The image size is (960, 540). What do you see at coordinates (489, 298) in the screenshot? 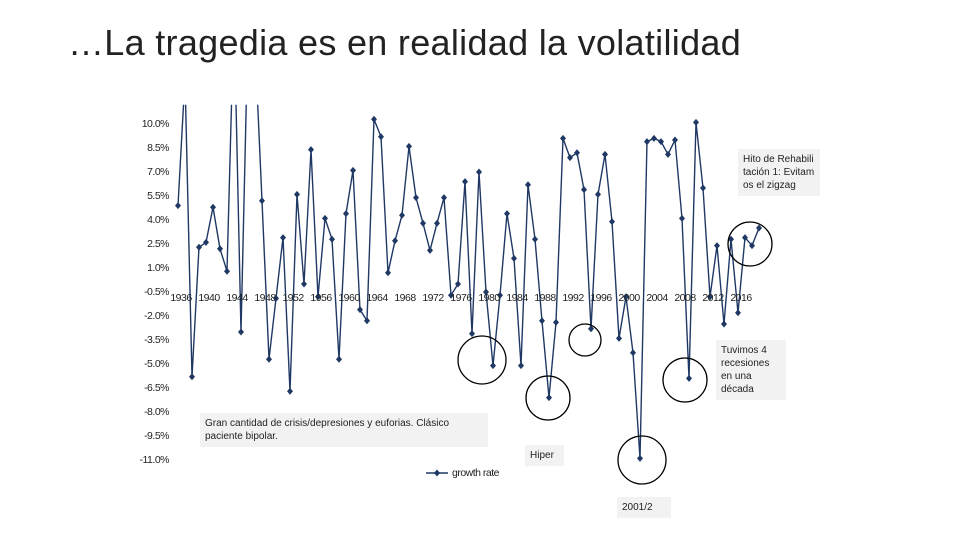
I see `x-tick-label: 1980` at bounding box center [489, 298].